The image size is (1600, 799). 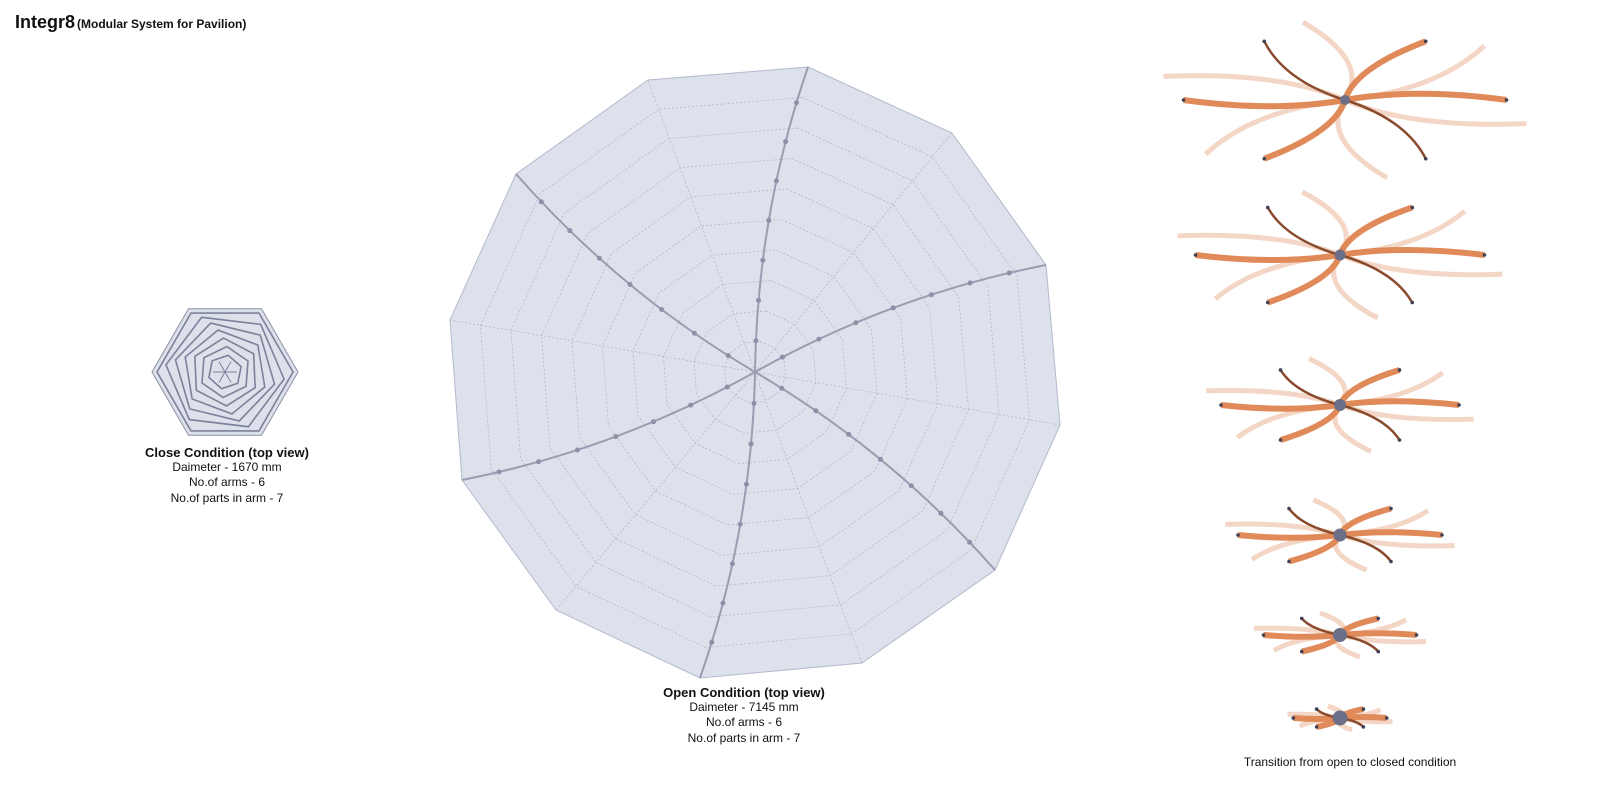 What do you see at coordinates (226, 467) in the screenshot?
I see `close-line: Daimeter - 1670 mm` at bounding box center [226, 467].